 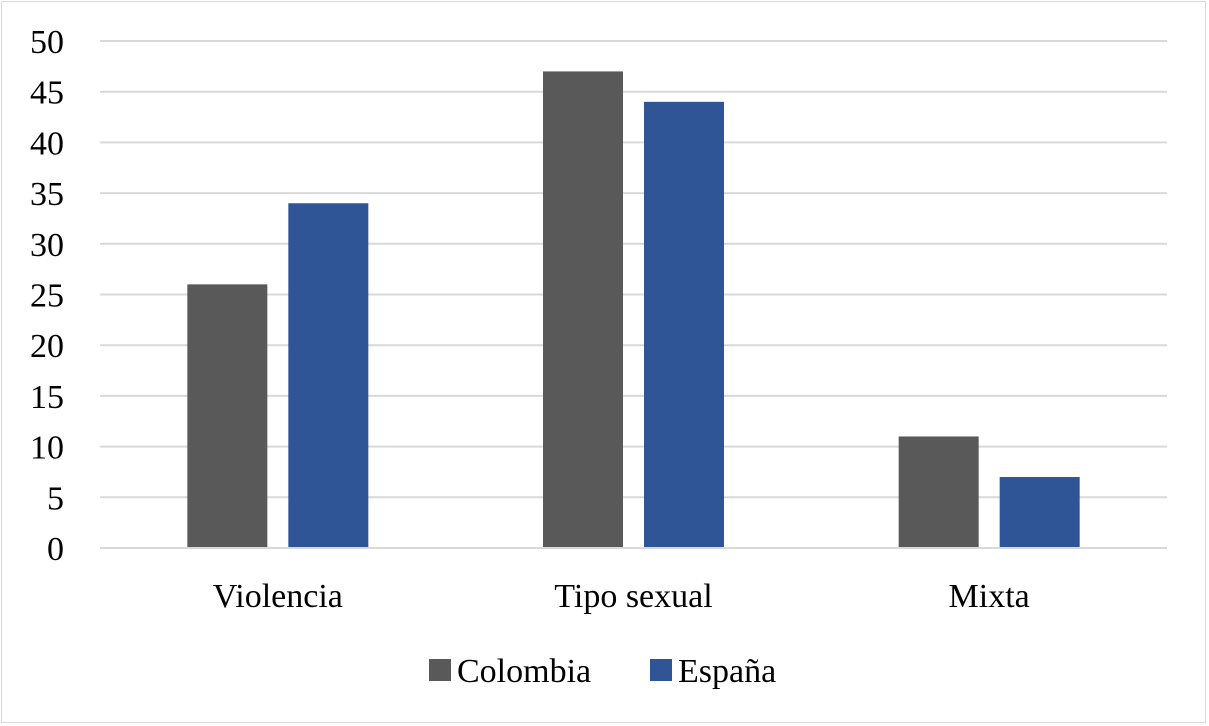 What do you see at coordinates (47, 448) in the screenshot?
I see `y-tick-label: 10` at bounding box center [47, 448].